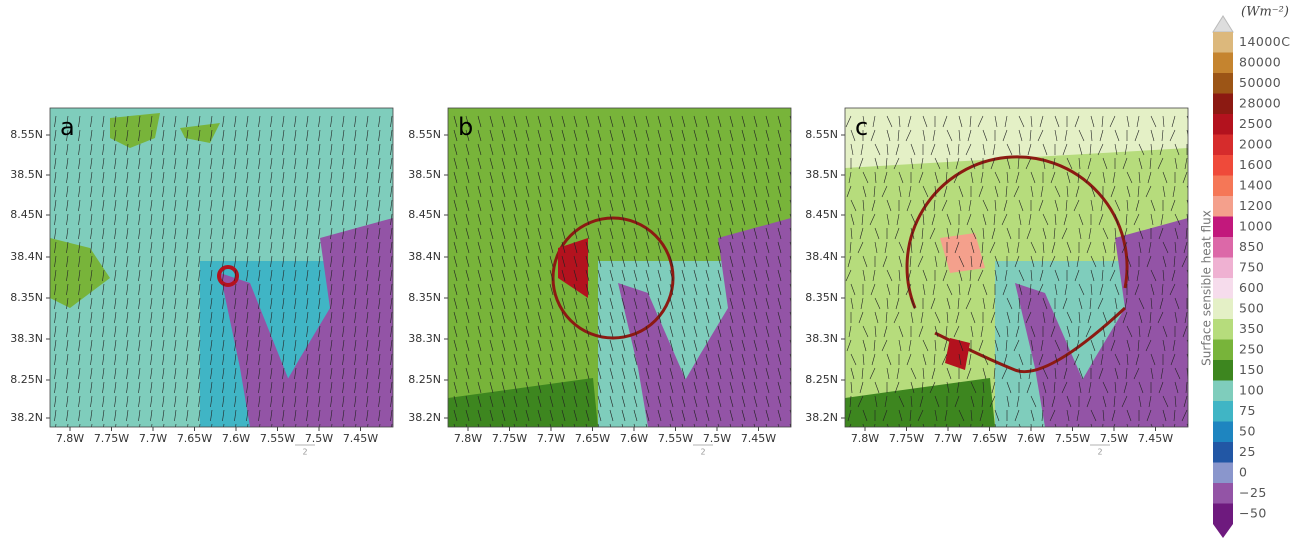  I want to click on cbar-label: 1200, so click(1256, 205).